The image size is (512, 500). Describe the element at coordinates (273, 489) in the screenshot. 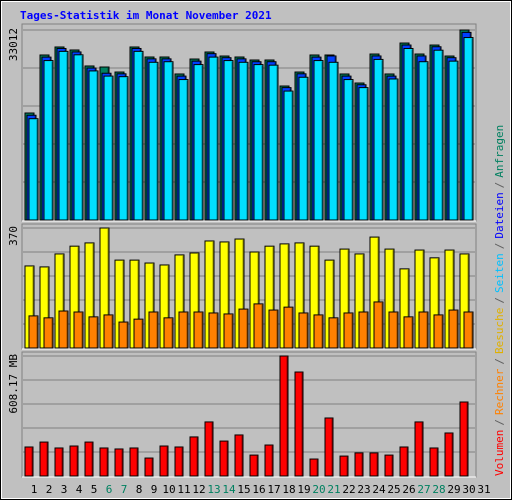

I see `x-tick-label: 17` at that location.